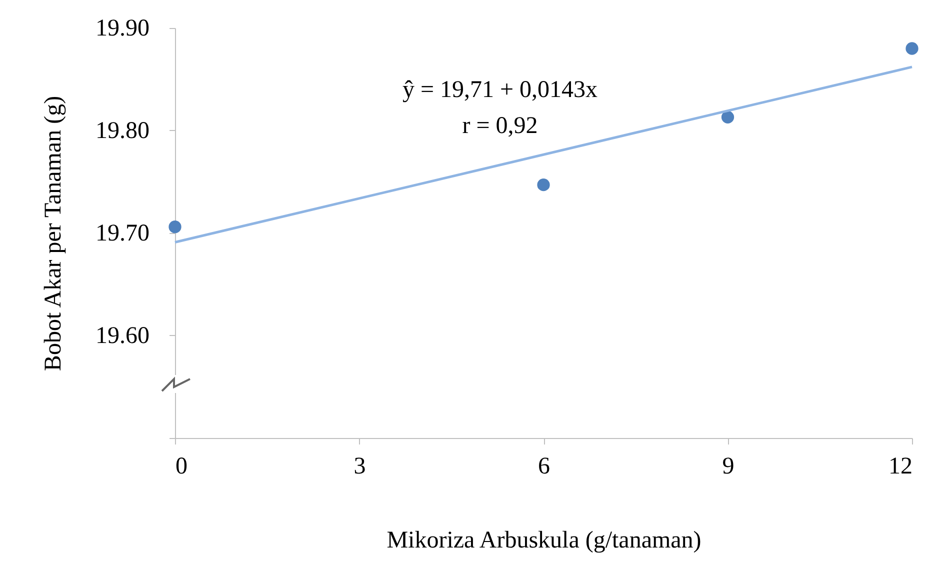 The height and width of the screenshot is (567, 931). Describe the element at coordinates (544, 467) in the screenshot. I see `x-tick-label: 6` at that location.